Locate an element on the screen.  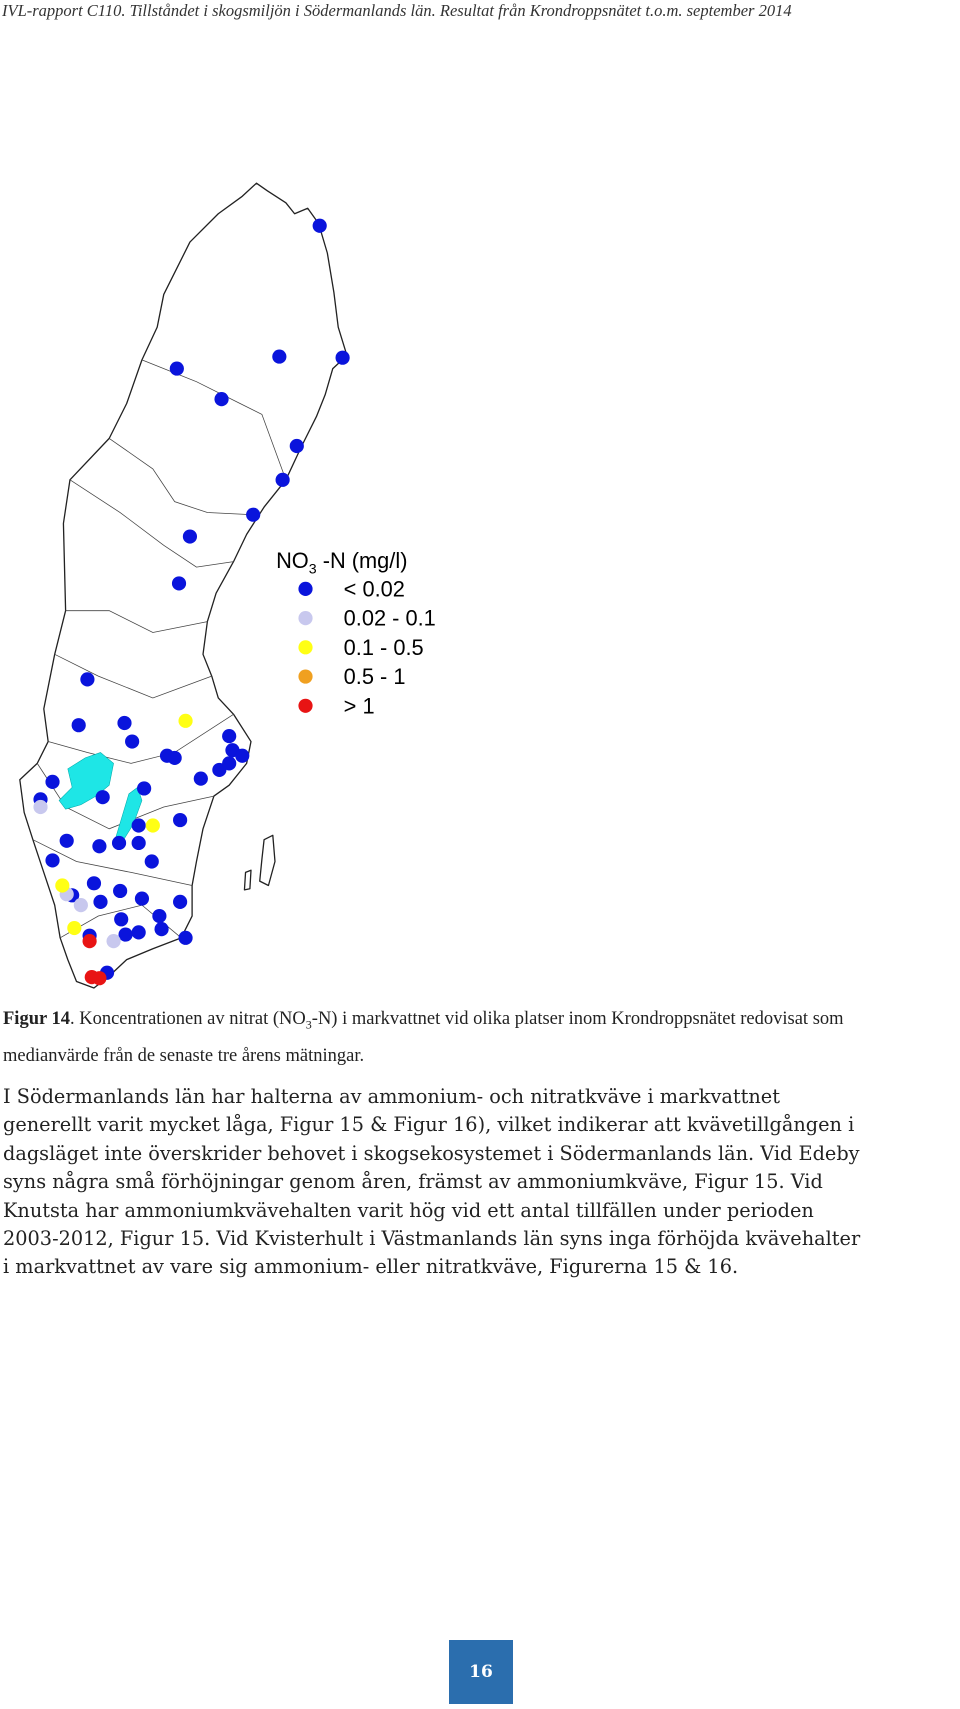
legend-title-rest: -N (mg/l) is located at coordinates (362, 560).